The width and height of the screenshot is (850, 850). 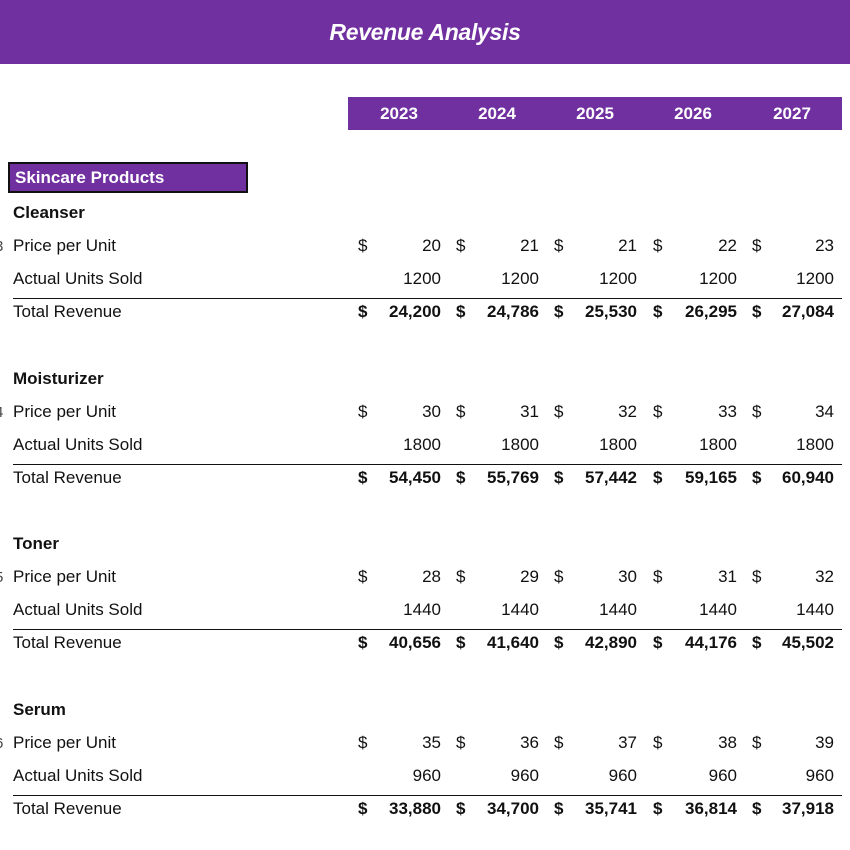 What do you see at coordinates (808, 808) in the screenshot?
I see `table-cell: 37,918` at bounding box center [808, 808].